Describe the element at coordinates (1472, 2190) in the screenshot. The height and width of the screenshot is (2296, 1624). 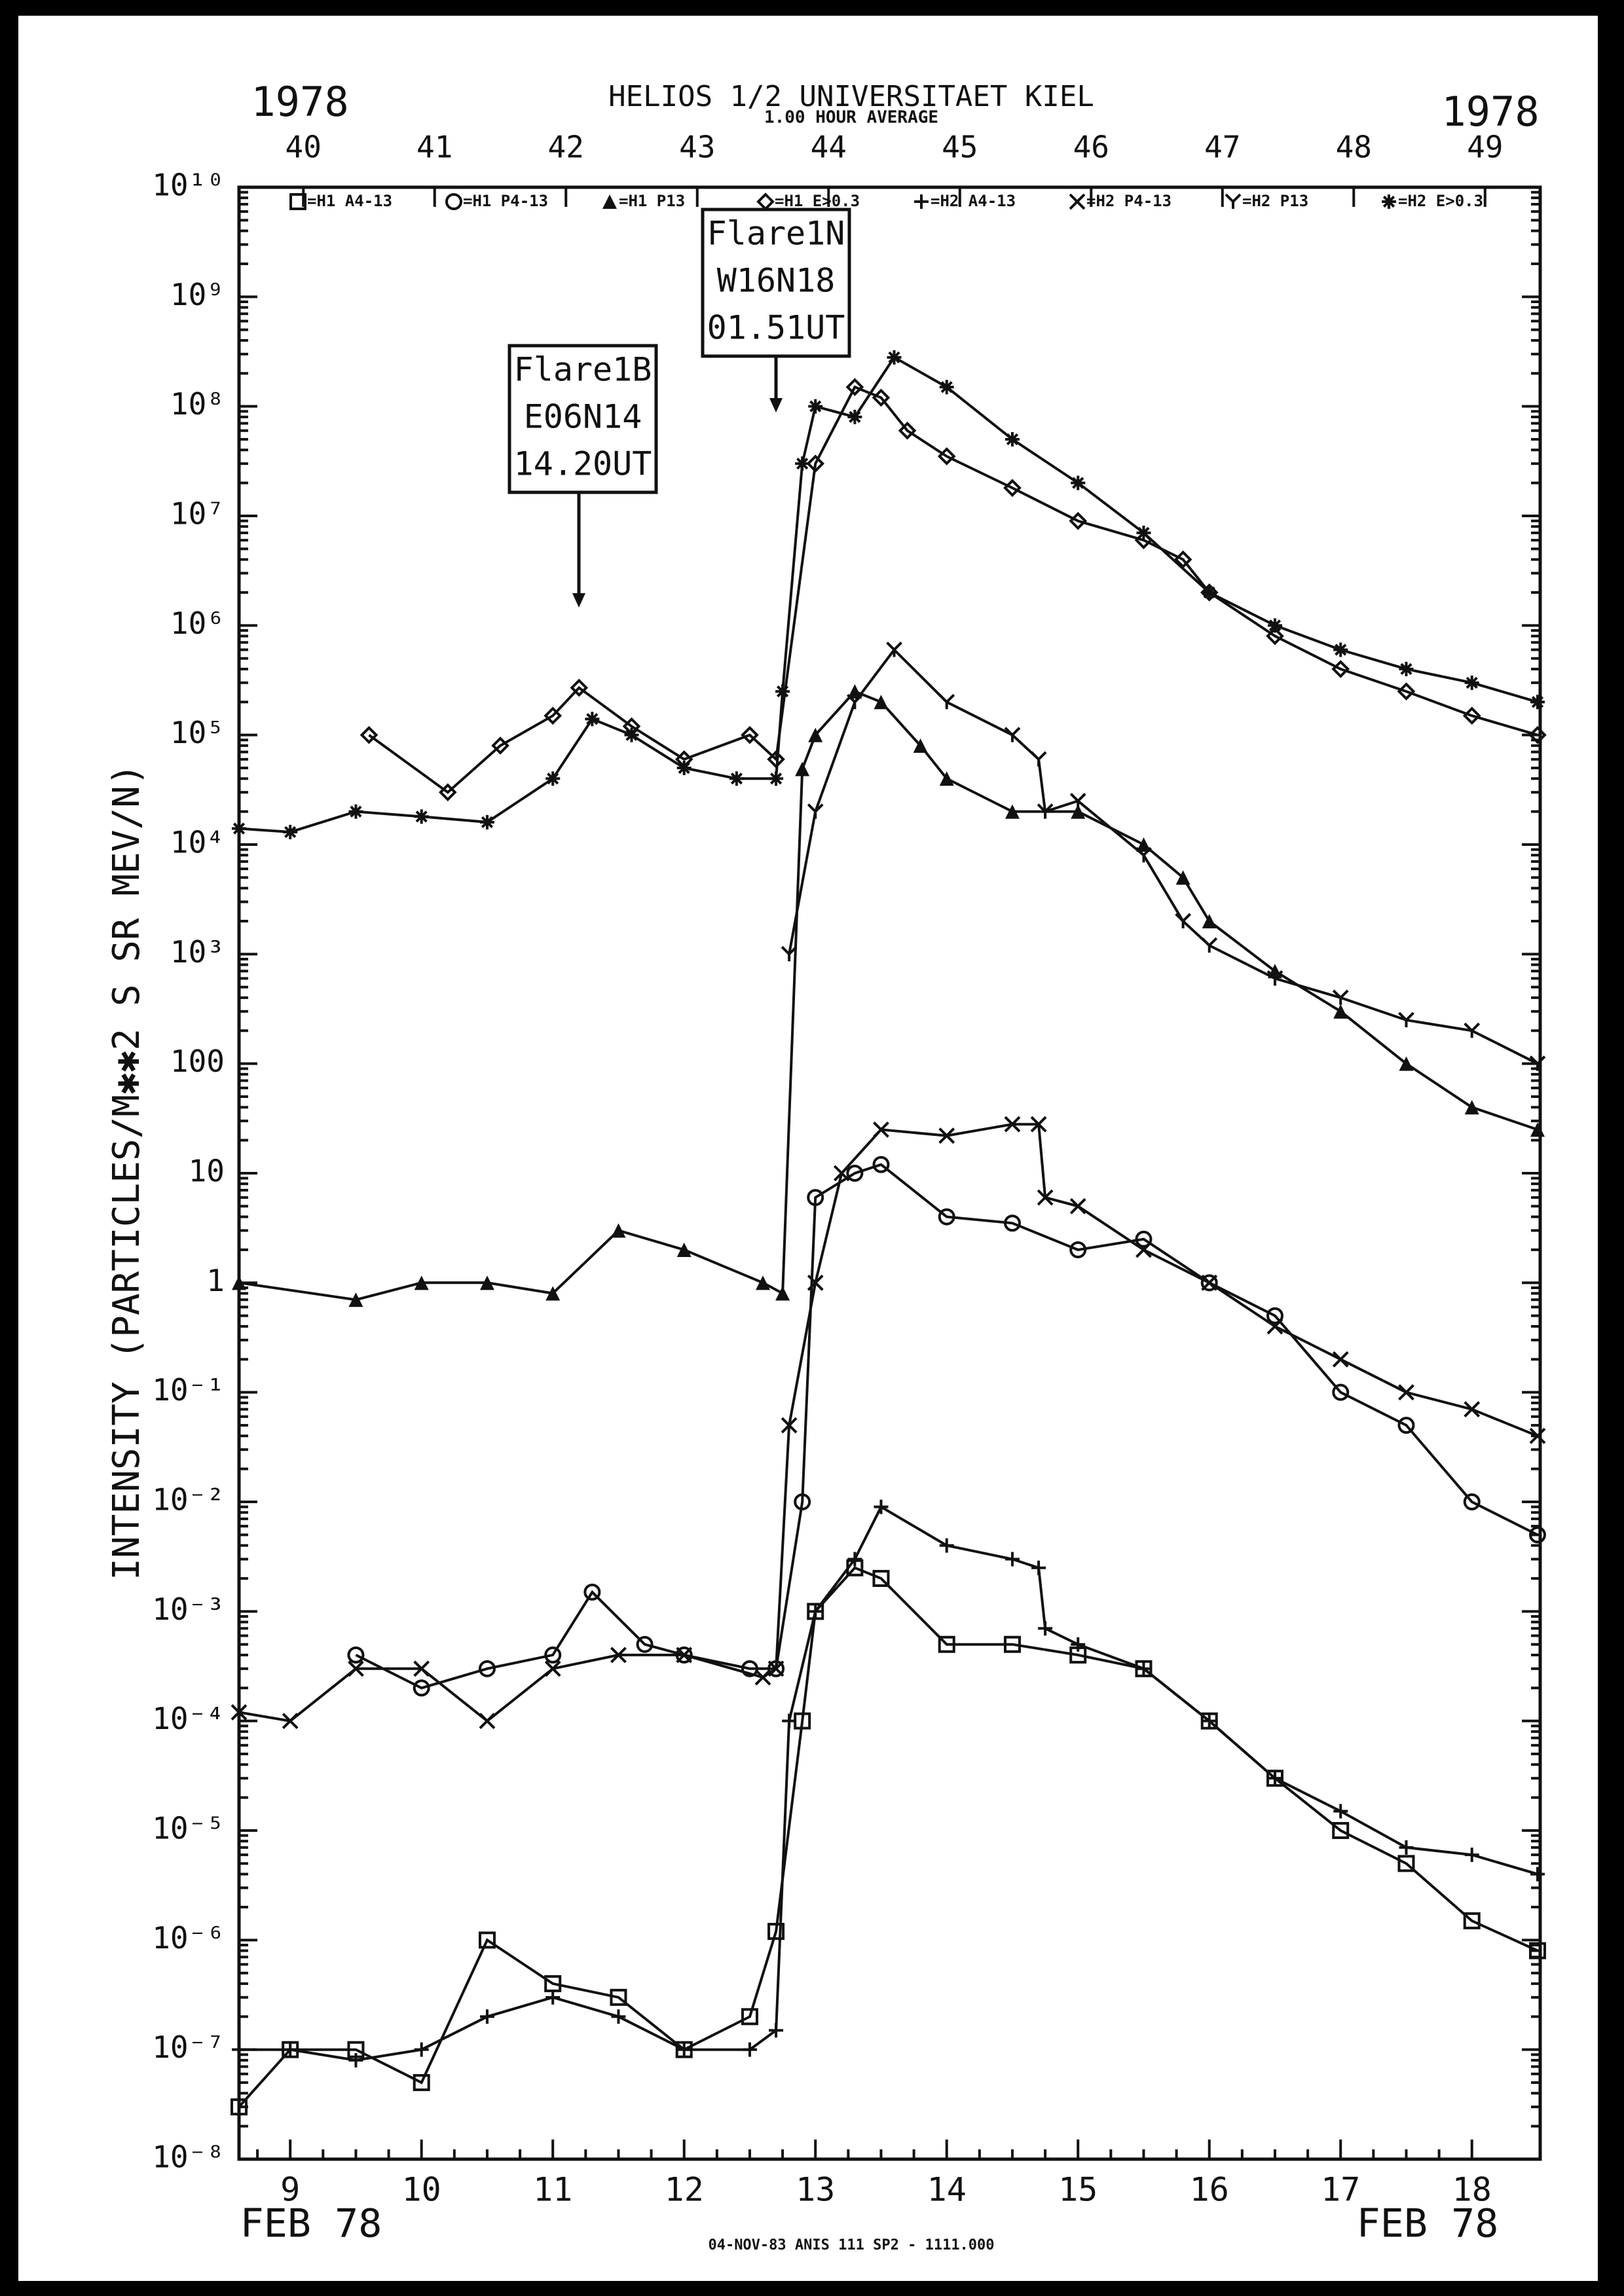
I see `x-tick-label: 18` at that location.